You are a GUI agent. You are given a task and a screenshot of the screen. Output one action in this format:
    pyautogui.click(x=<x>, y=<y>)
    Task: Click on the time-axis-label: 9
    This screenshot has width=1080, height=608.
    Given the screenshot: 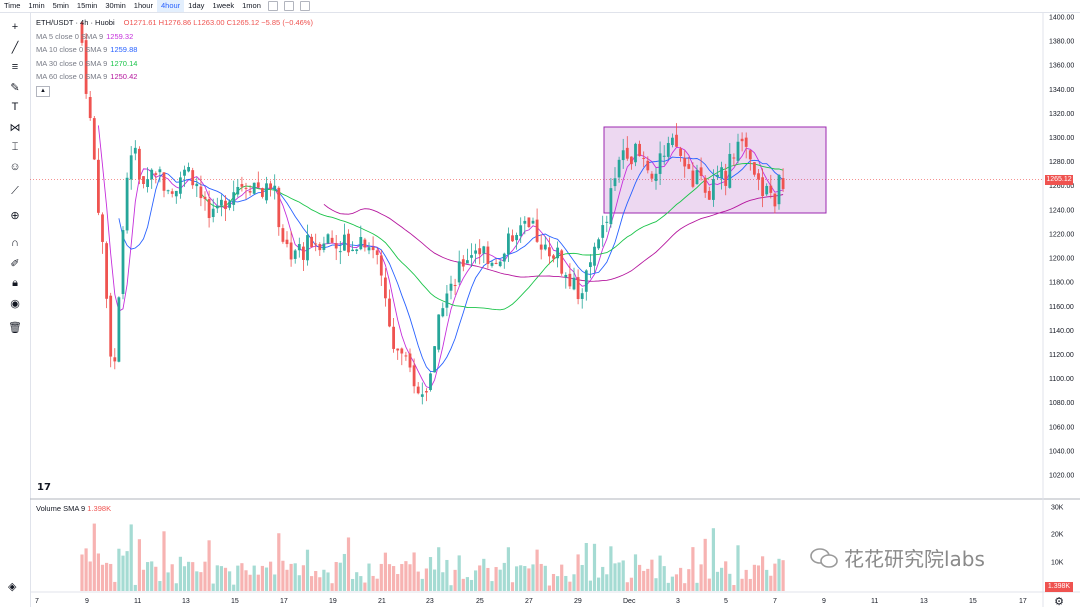 What is the action you would take?
    pyautogui.click(x=824, y=601)
    